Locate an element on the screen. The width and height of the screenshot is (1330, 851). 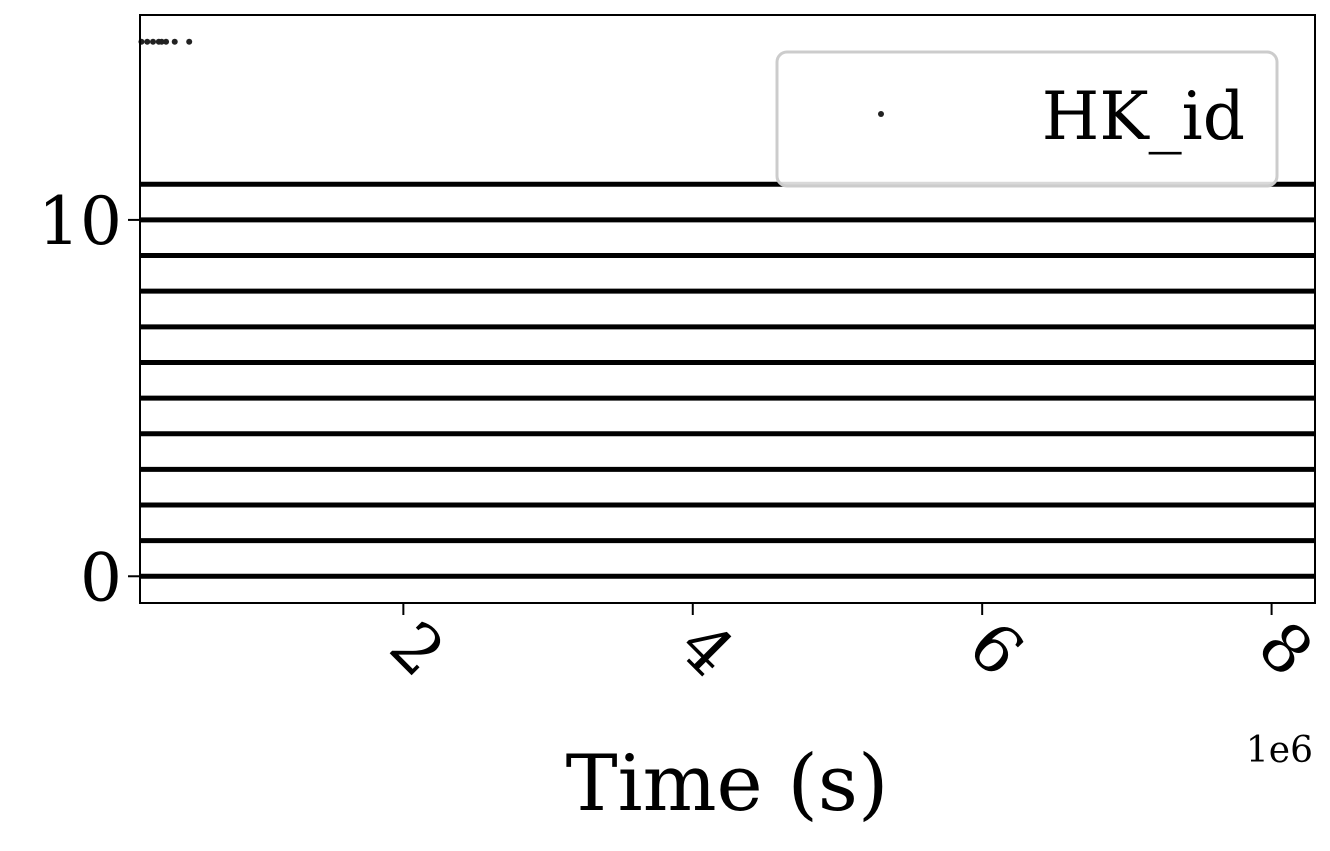
legend-marker is located at coordinates (881, 114).